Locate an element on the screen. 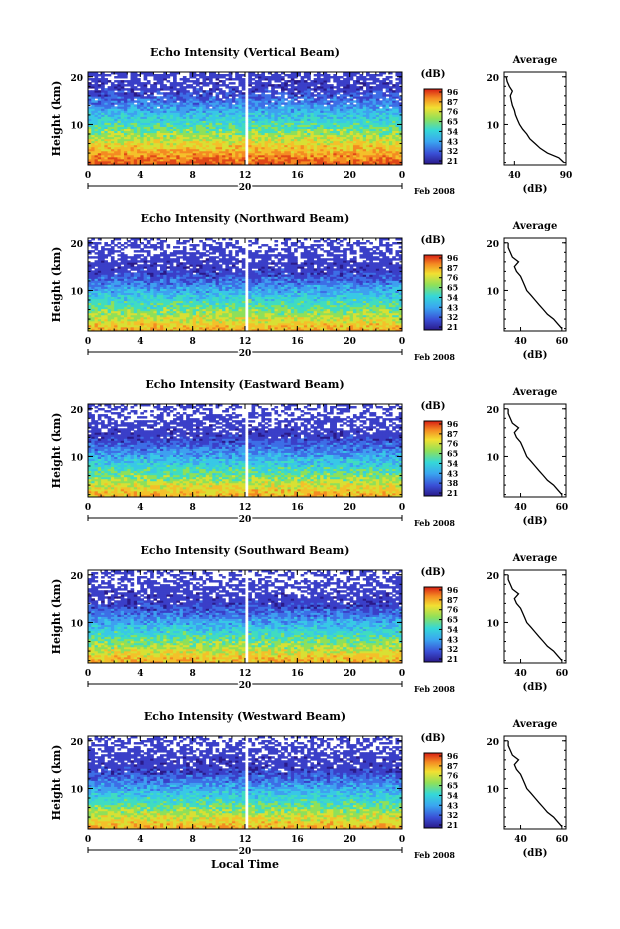 The image size is (620, 929). colorbar-tick-label: 96 is located at coordinates (453, 92).